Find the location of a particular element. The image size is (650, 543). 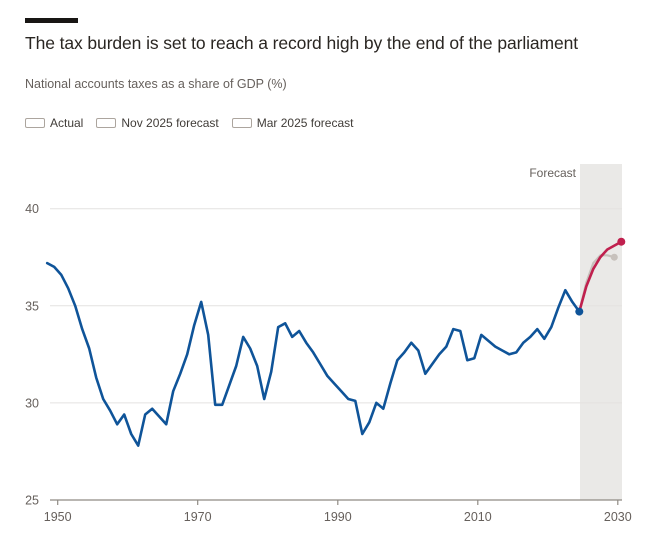

forecast-band is located at coordinates (601, 332).